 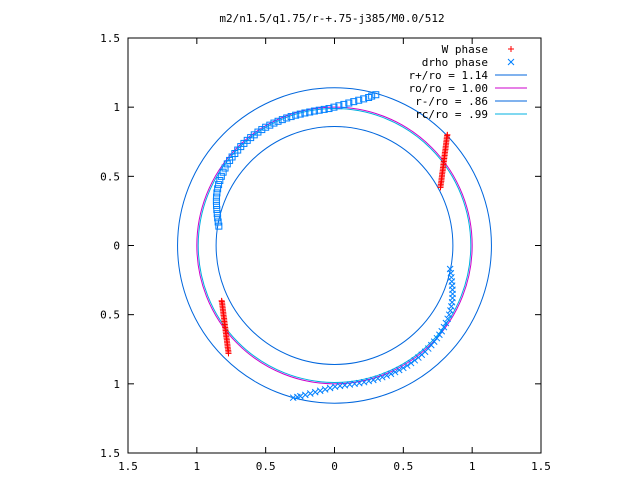 What do you see at coordinates (449, 75) in the screenshot?
I see `legend-label: r+/ro = 1.14` at bounding box center [449, 75].